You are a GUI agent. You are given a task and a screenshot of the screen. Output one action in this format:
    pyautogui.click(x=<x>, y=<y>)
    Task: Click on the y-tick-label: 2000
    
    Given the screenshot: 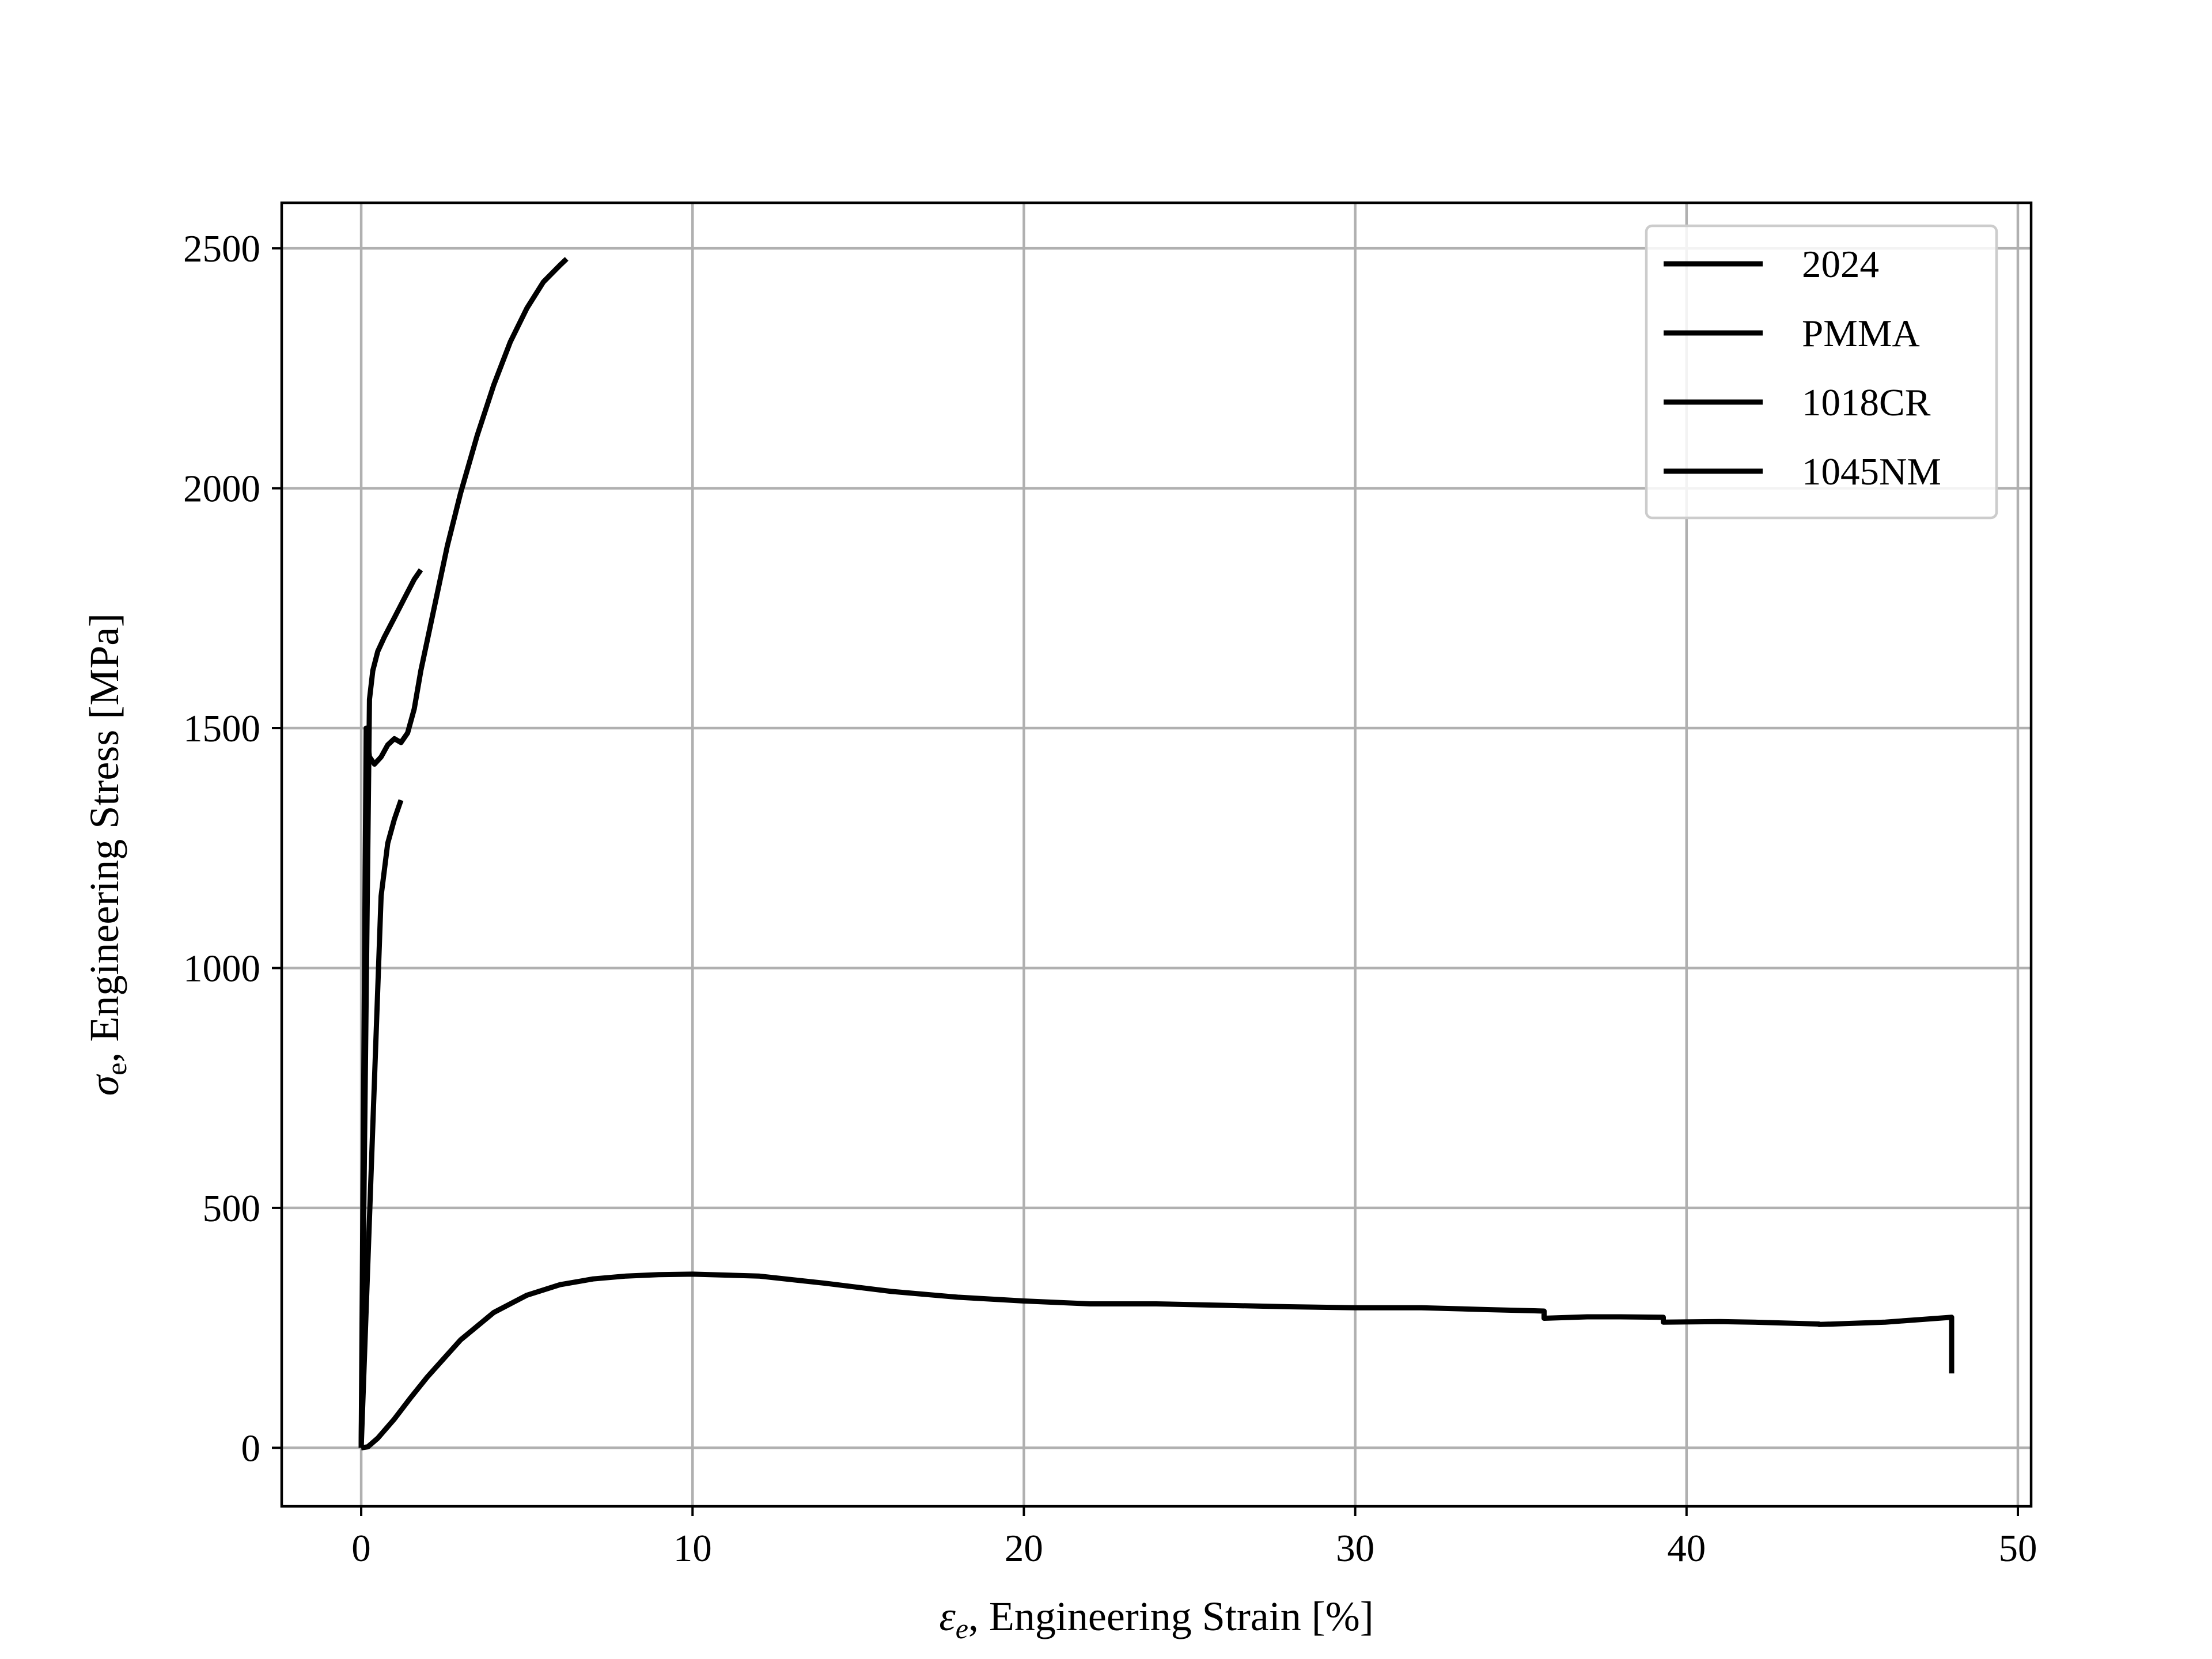 What is the action you would take?
    pyautogui.click(x=221, y=489)
    